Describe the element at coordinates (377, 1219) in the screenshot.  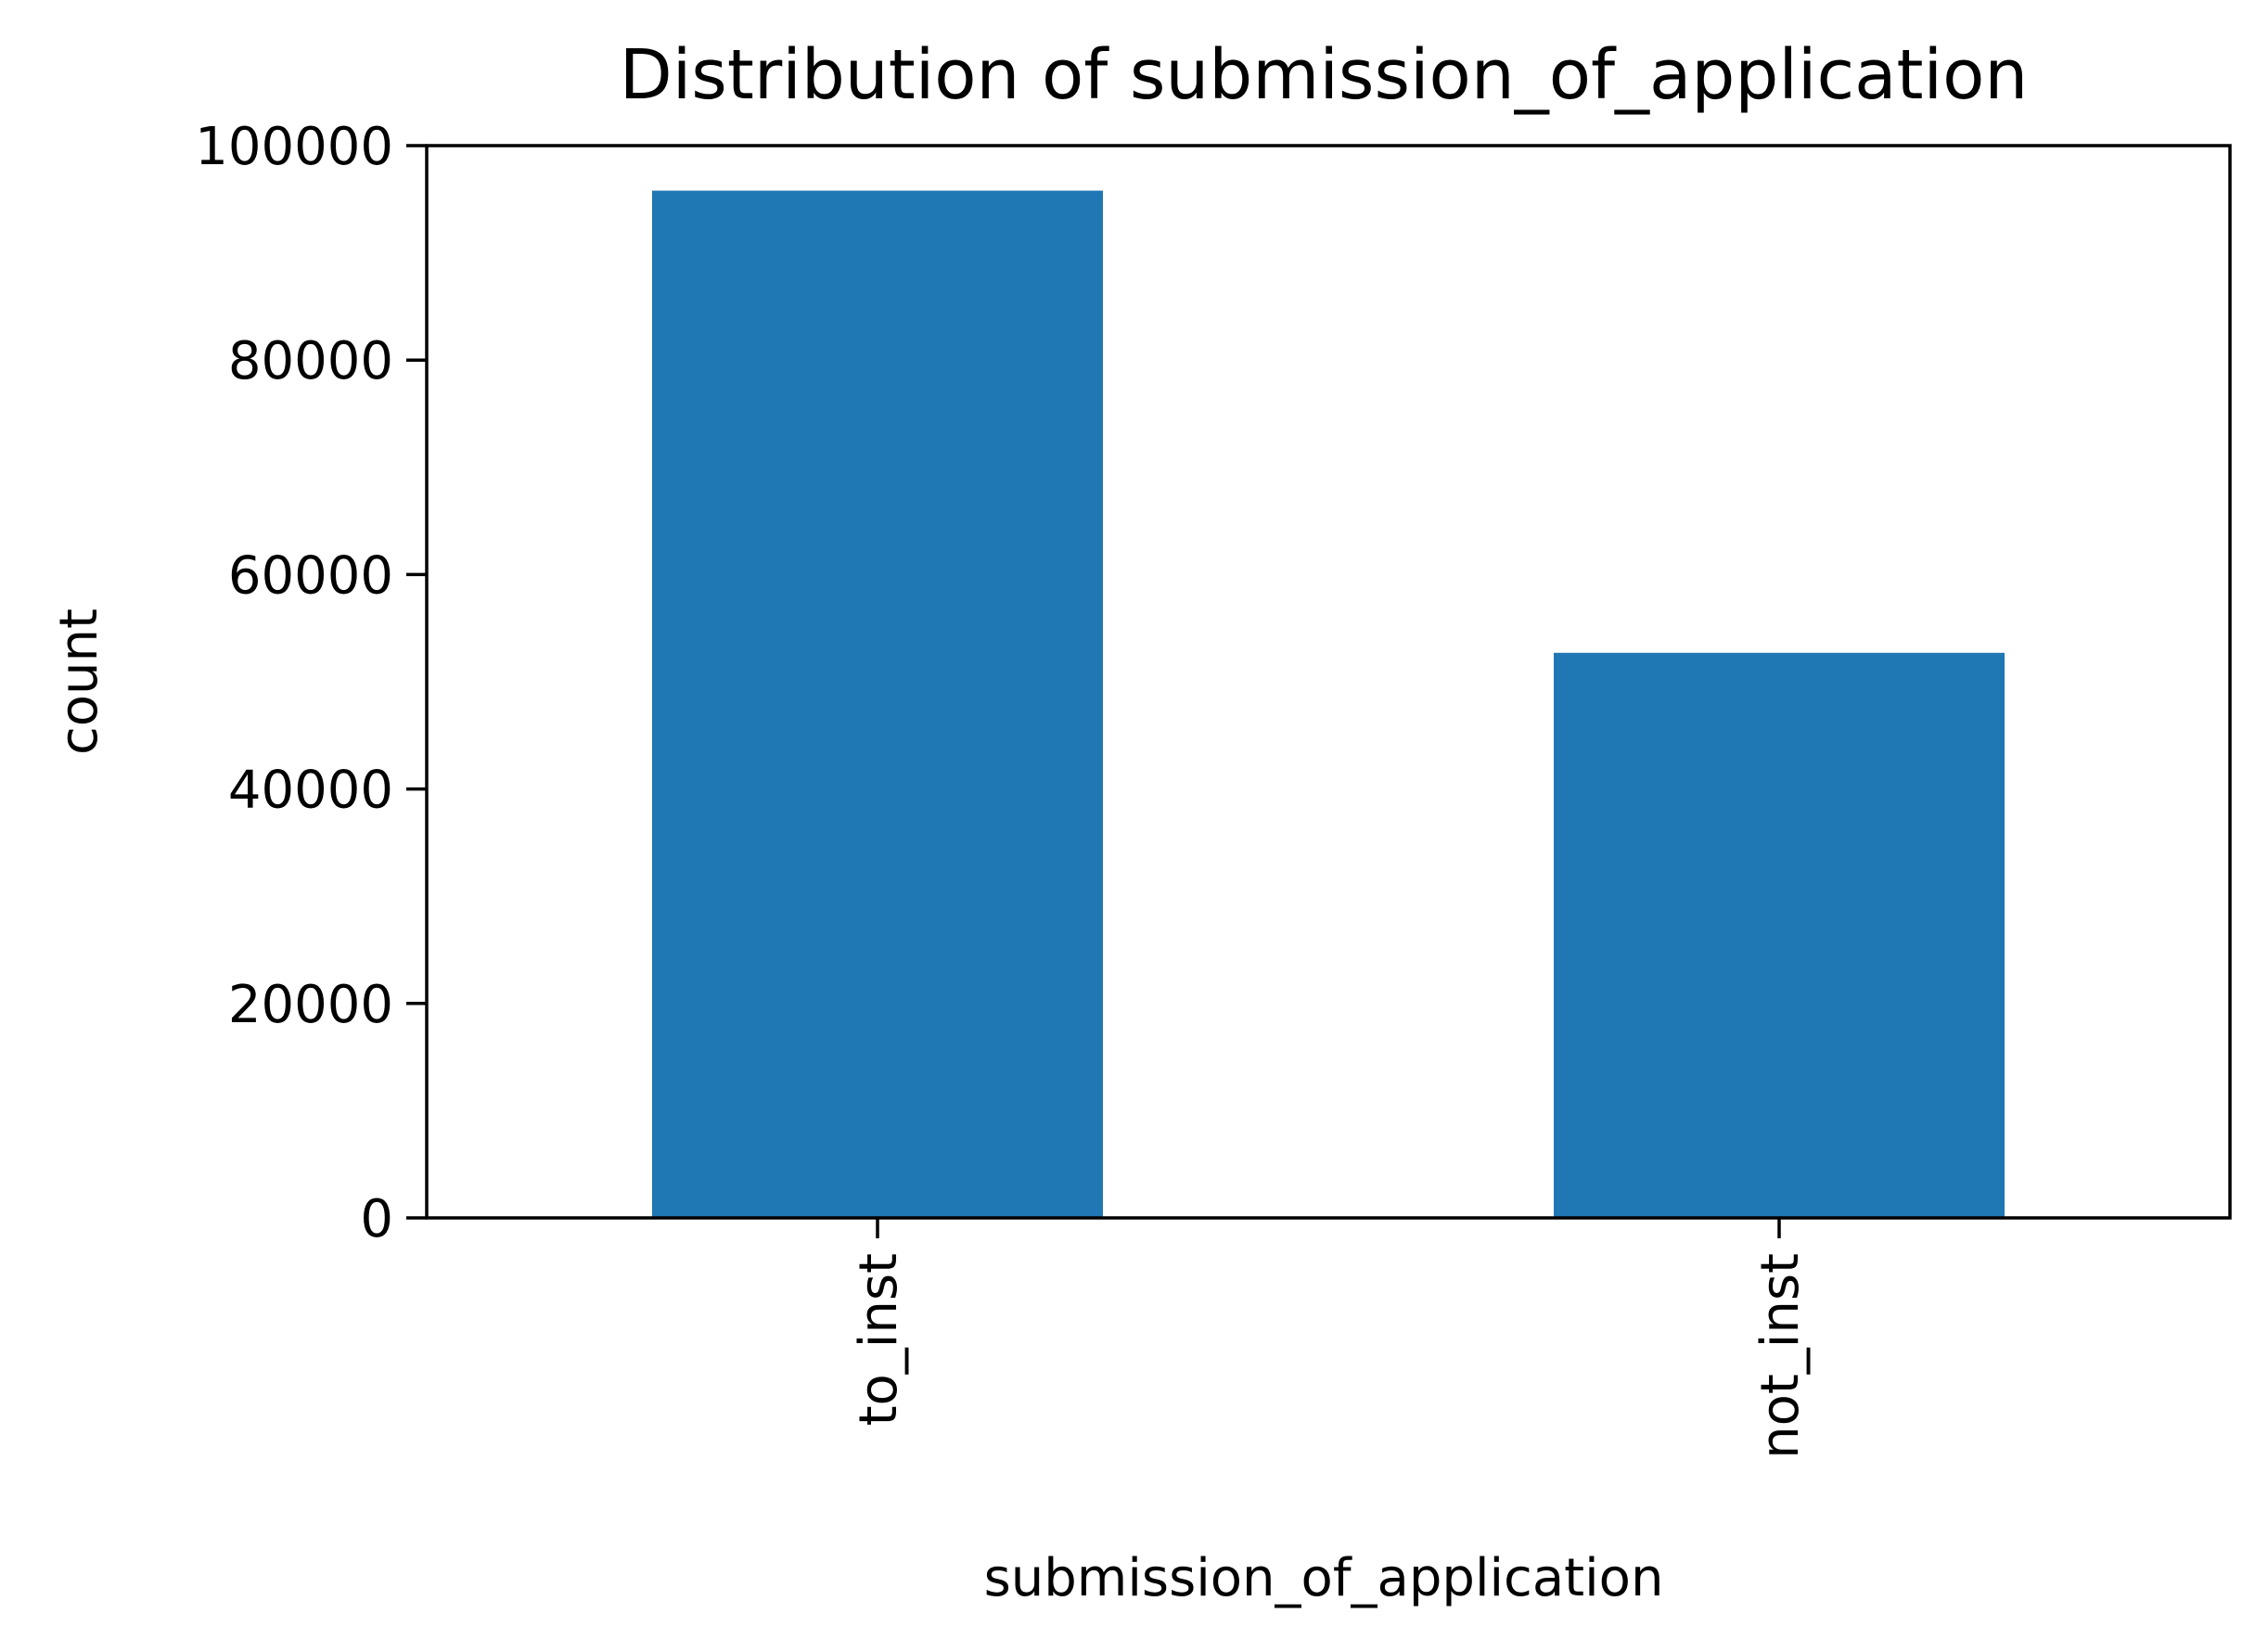
I see `y-tick-label: 0` at that location.